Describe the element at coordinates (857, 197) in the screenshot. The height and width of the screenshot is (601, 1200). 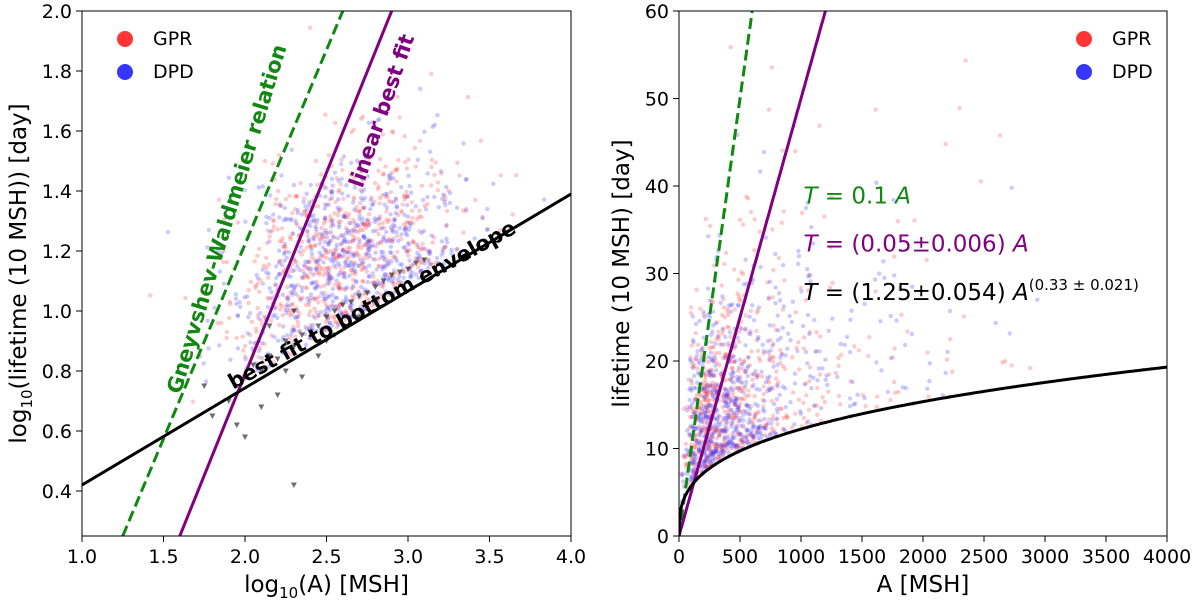
I see `eq-body: = 0.1` at that location.